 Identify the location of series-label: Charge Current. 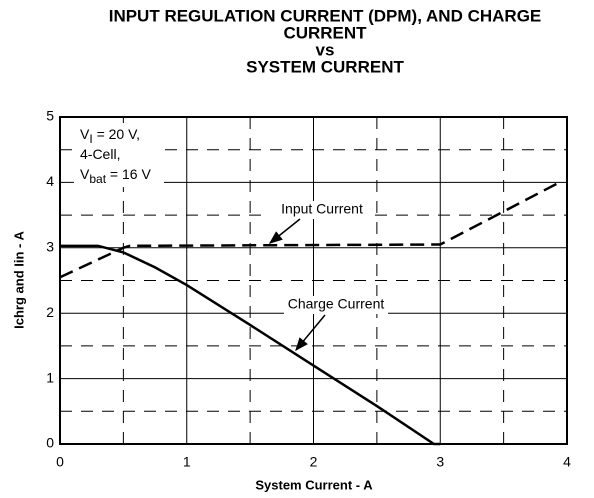
(336, 304).